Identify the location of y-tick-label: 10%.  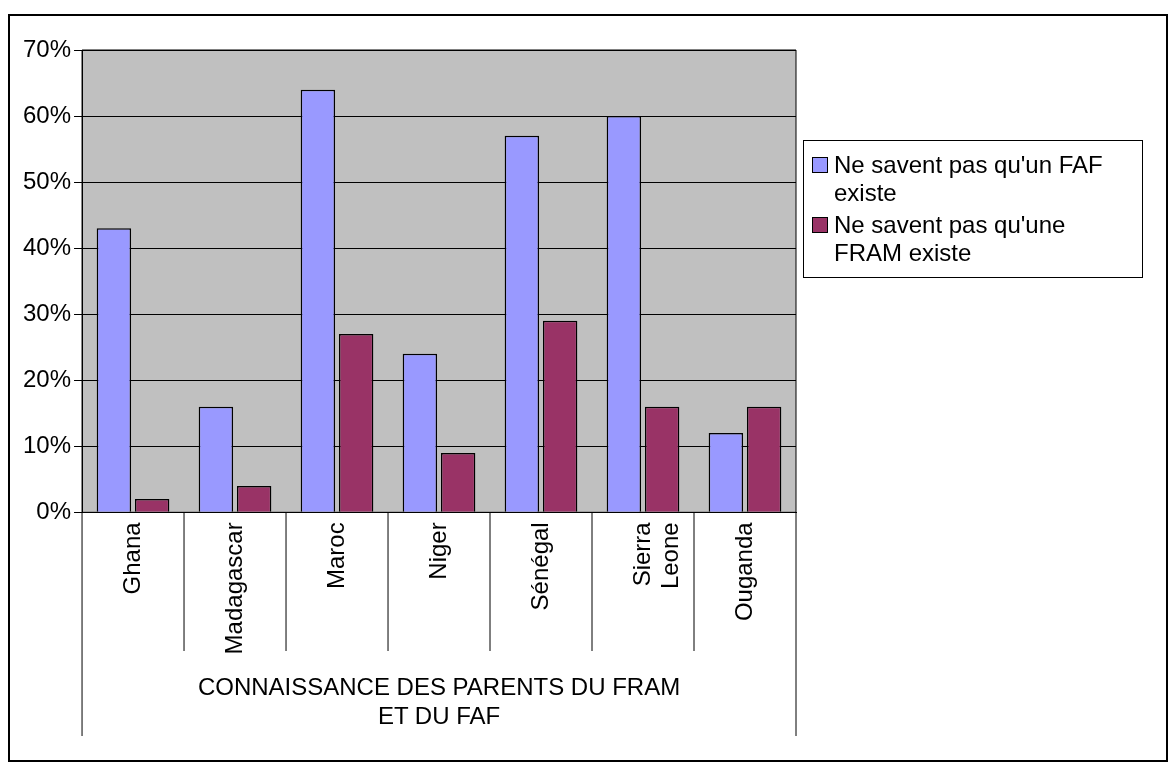
(47, 444).